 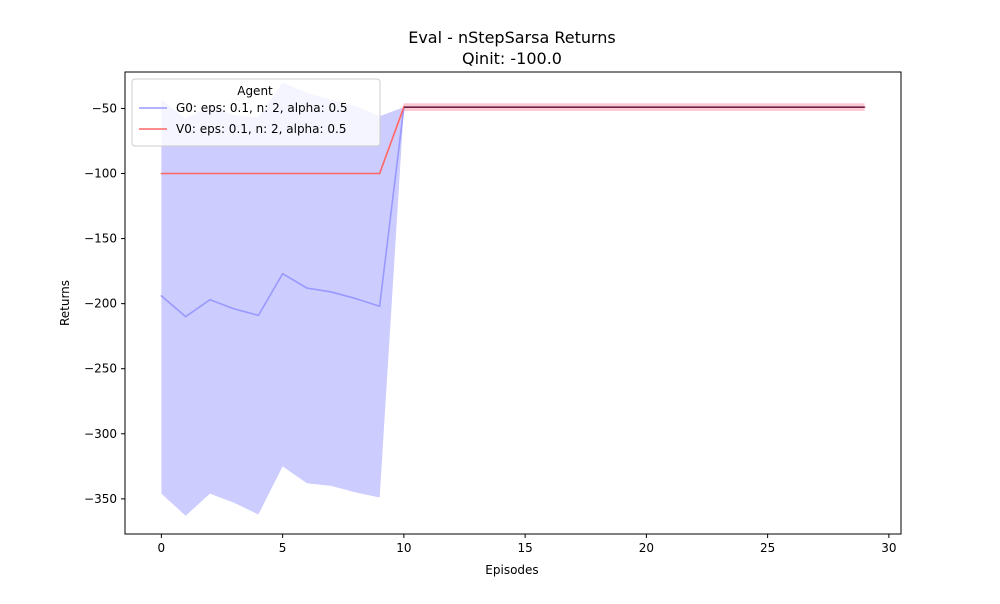 I want to click on legend-label-0: G0: eps: 0.1, n: 2, alpha: 0.5, so click(x=262, y=108).